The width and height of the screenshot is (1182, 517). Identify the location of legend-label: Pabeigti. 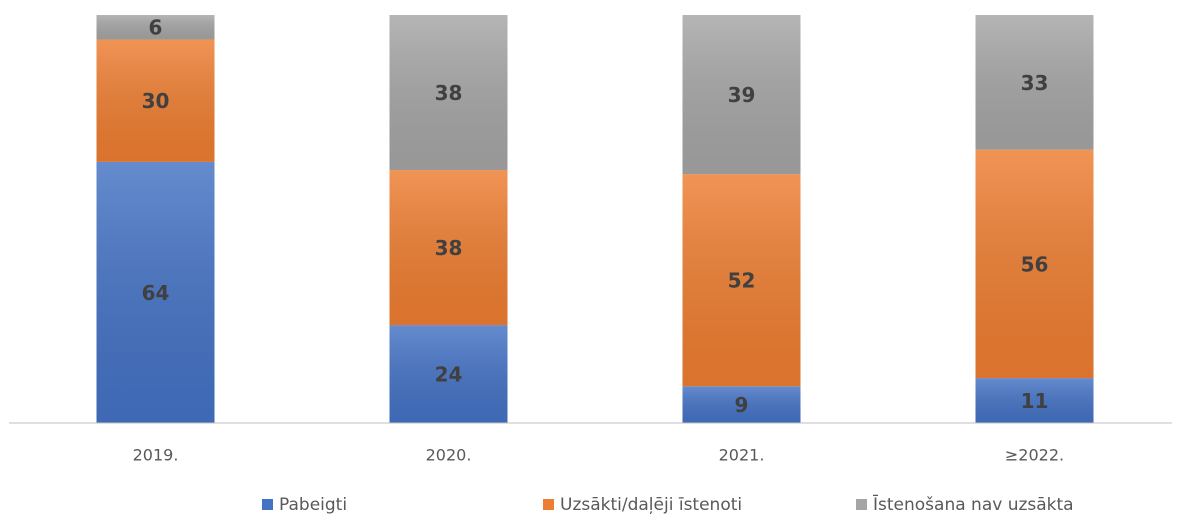
(313, 505).